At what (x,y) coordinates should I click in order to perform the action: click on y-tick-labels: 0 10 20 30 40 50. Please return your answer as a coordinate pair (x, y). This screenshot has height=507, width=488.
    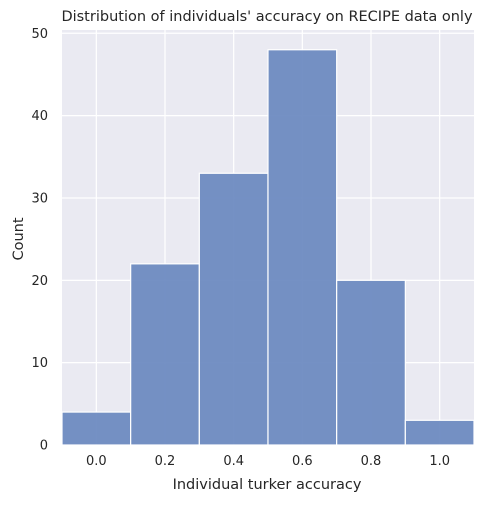
    Looking at the image, I should click on (39, 240).